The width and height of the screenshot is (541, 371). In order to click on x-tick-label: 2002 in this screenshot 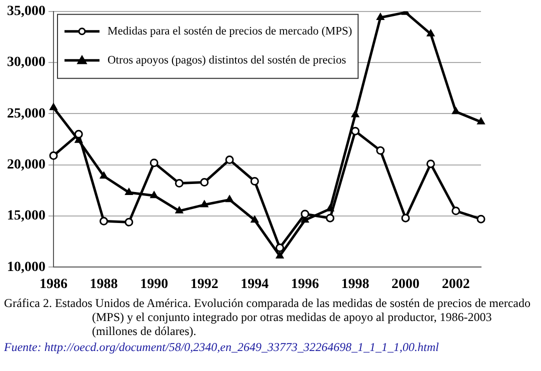, I will do `click(456, 284)`.